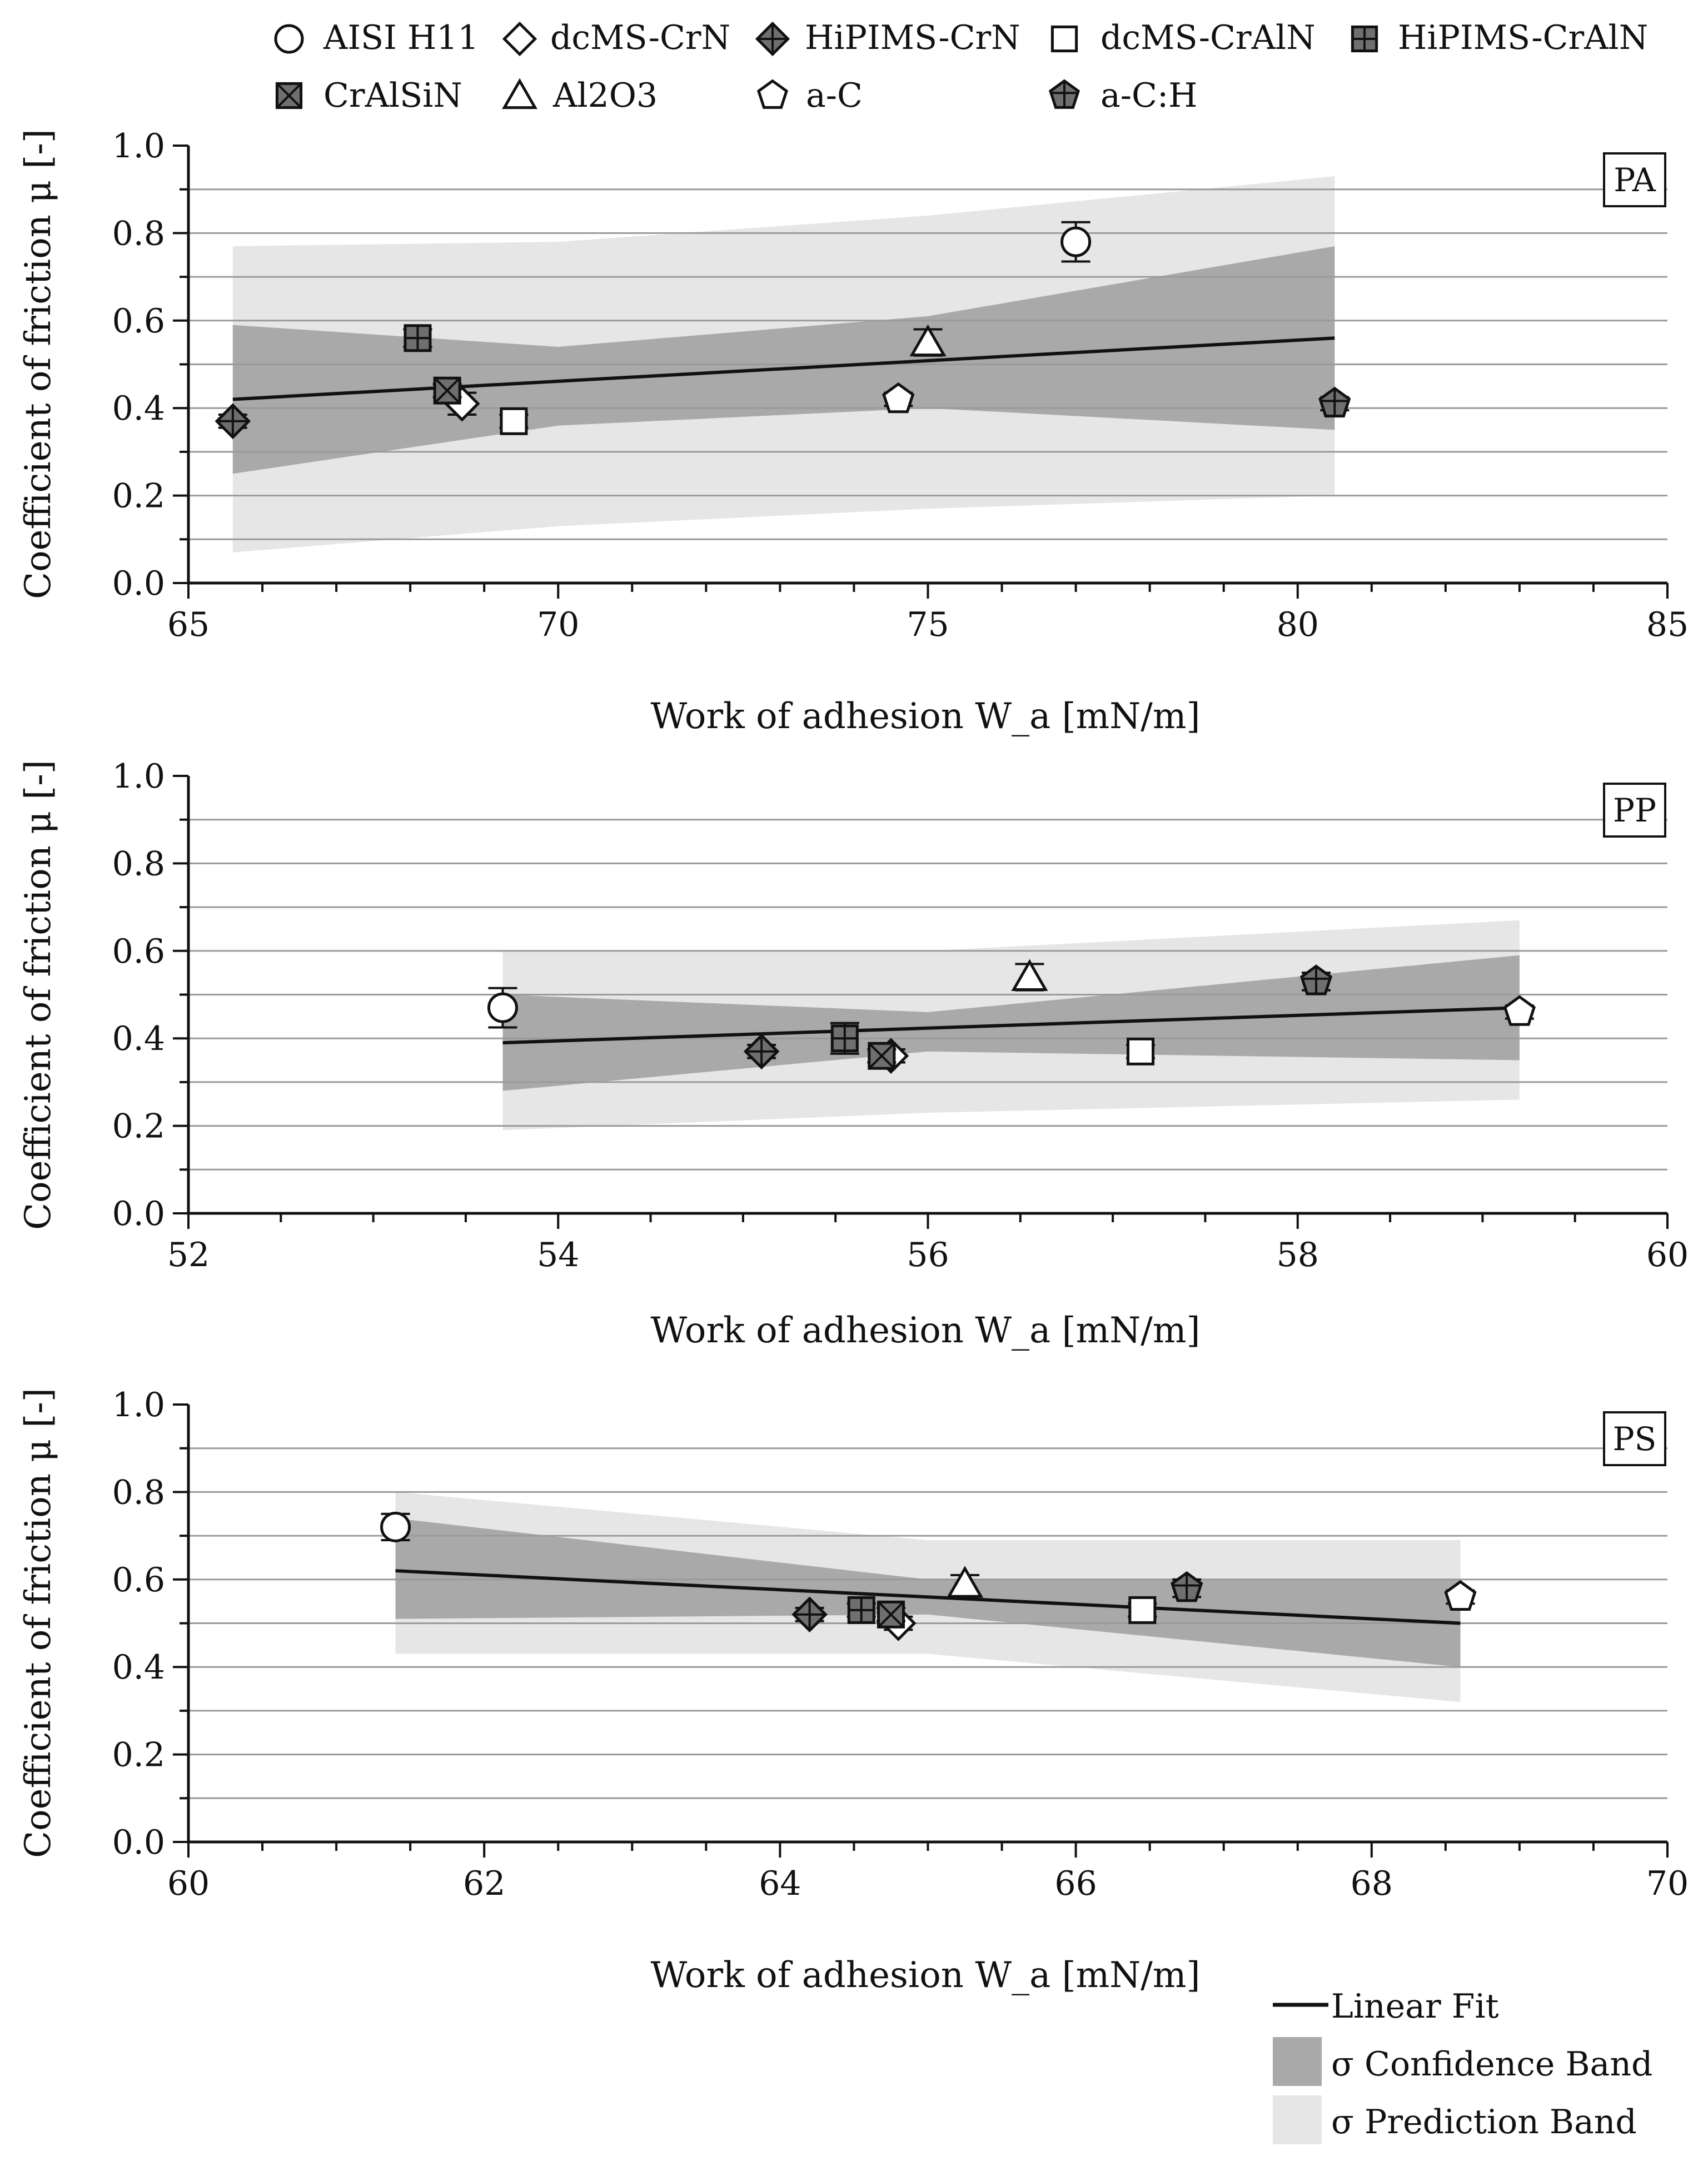 The image size is (1708, 2161). I want to click on prediction-band-swatch, so click(1297, 2120).